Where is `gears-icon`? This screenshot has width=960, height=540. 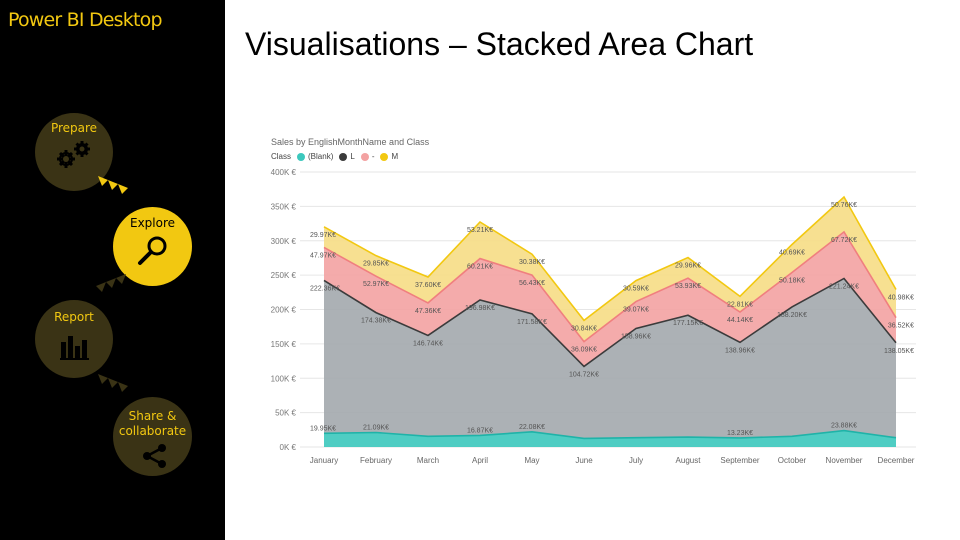
gears-icon is located at coordinates (73, 154).